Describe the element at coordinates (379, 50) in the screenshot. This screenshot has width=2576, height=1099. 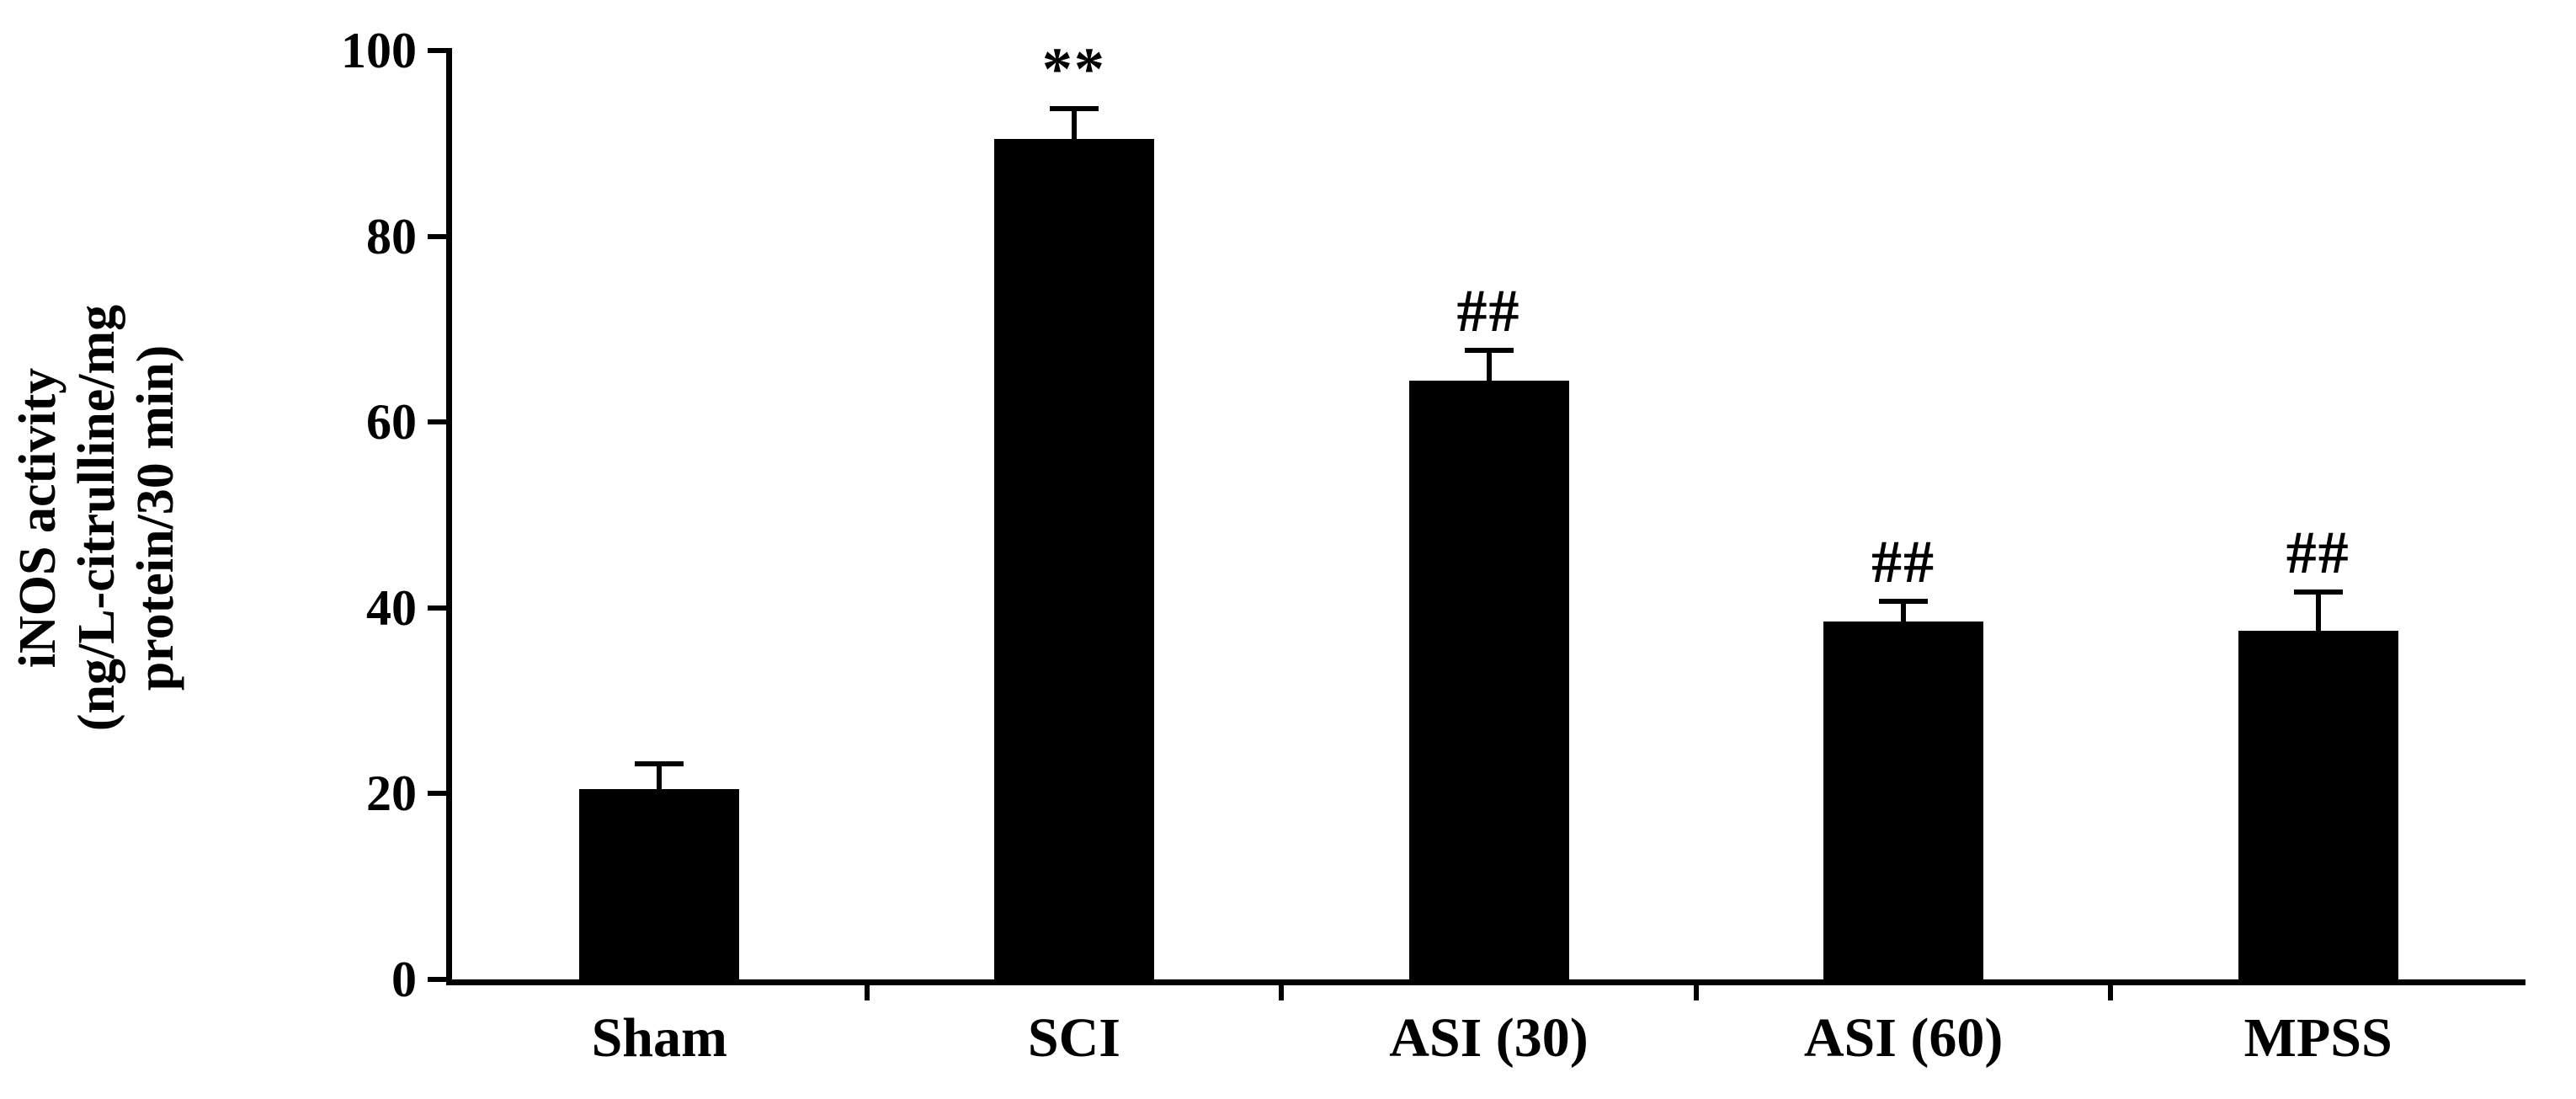
I see `y-tick-label: 100` at that location.